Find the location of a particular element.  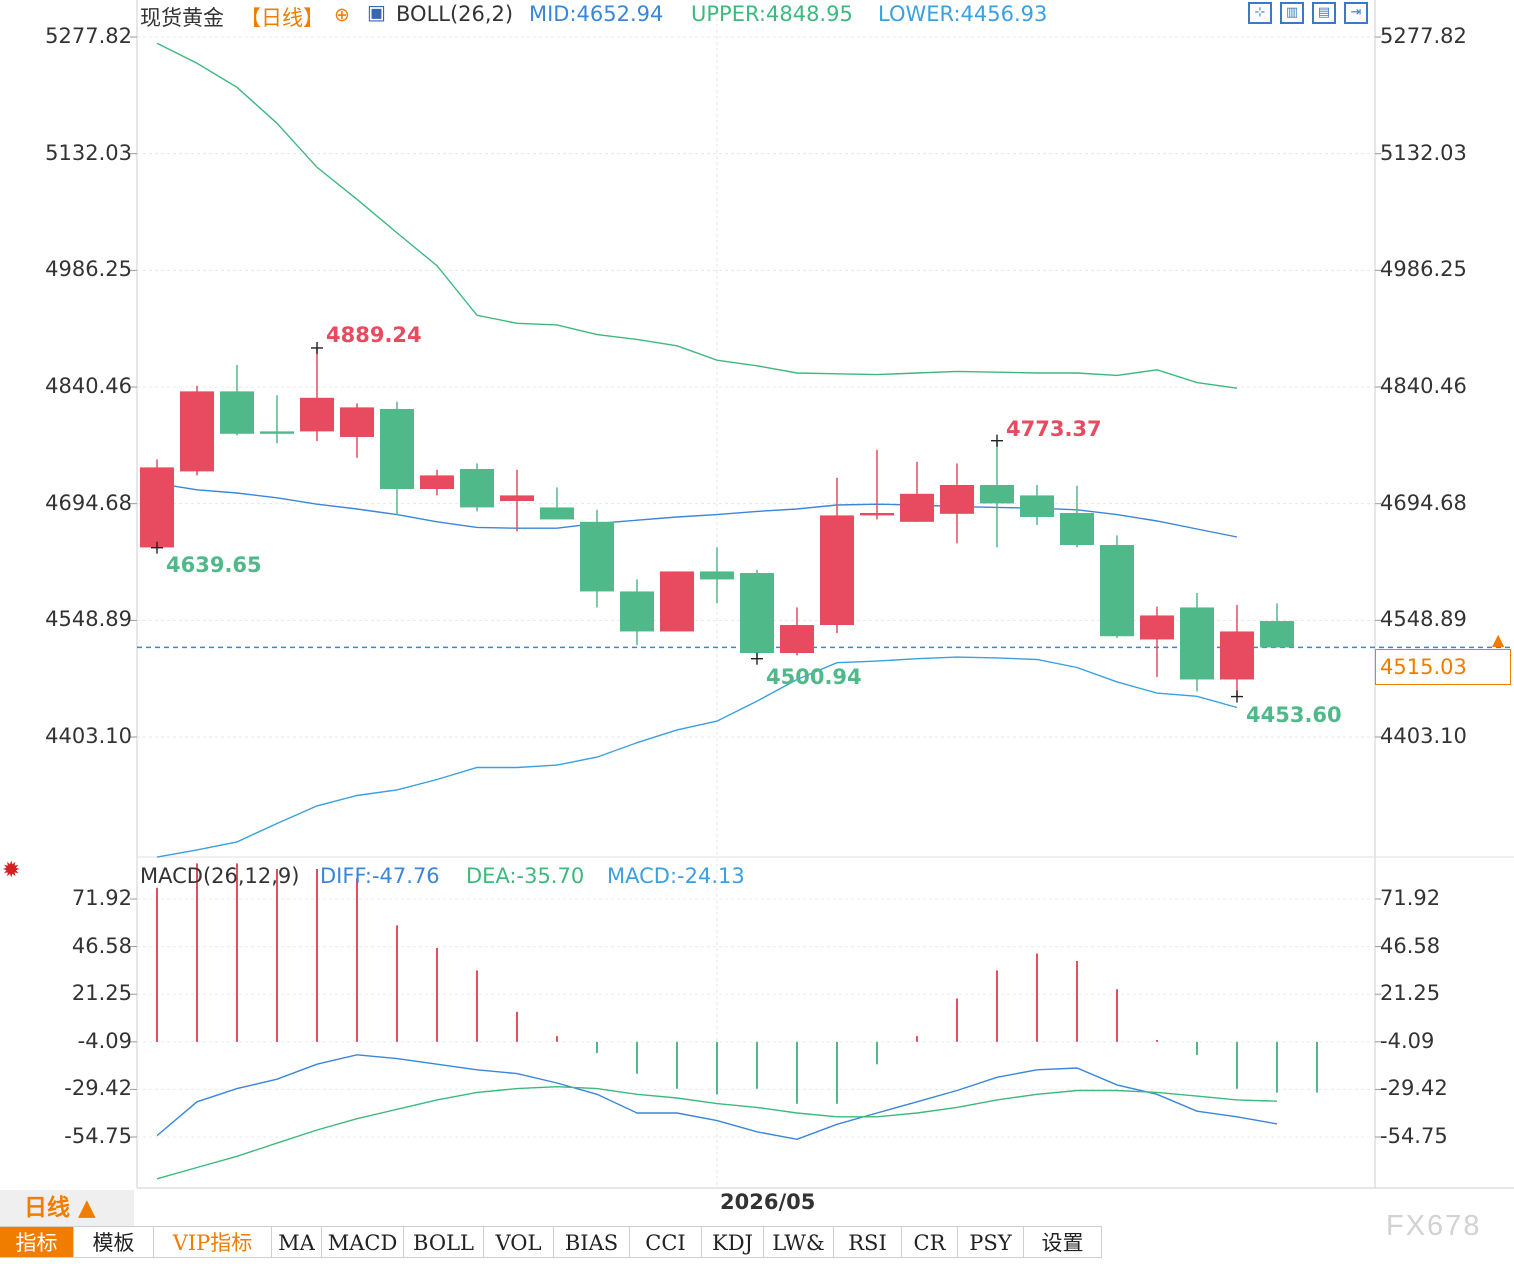

price-marker-icon: ▲ is located at coordinates (1498, 639).